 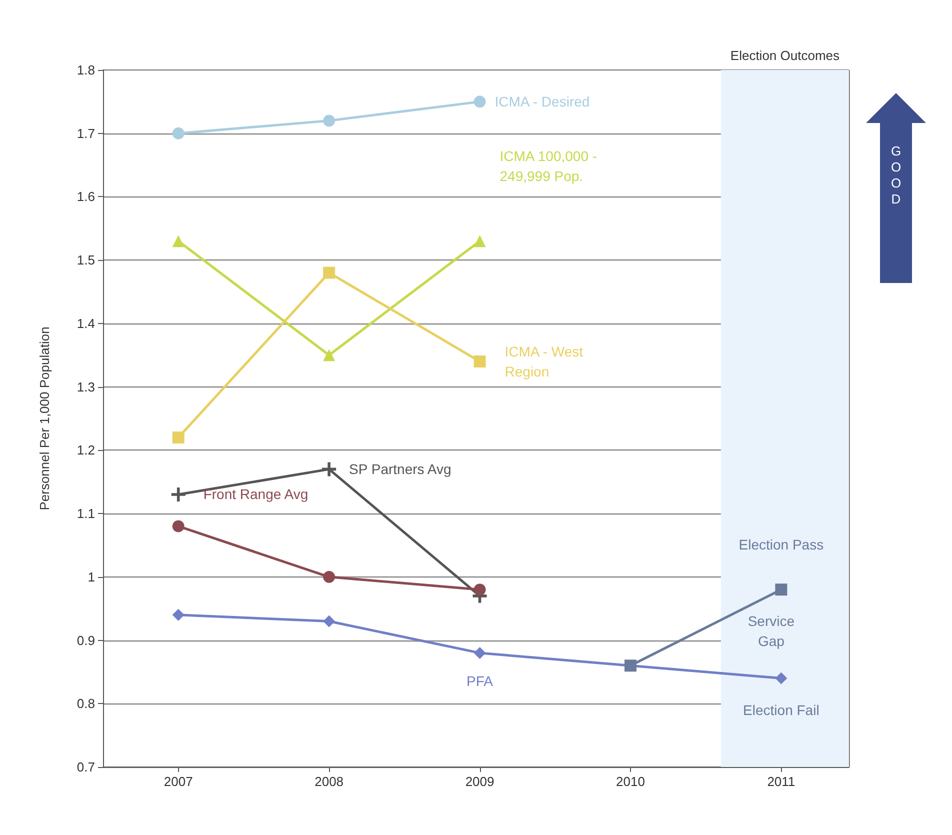 I want to click on y-tick-label: 1.6, so click(x=85, y=196).